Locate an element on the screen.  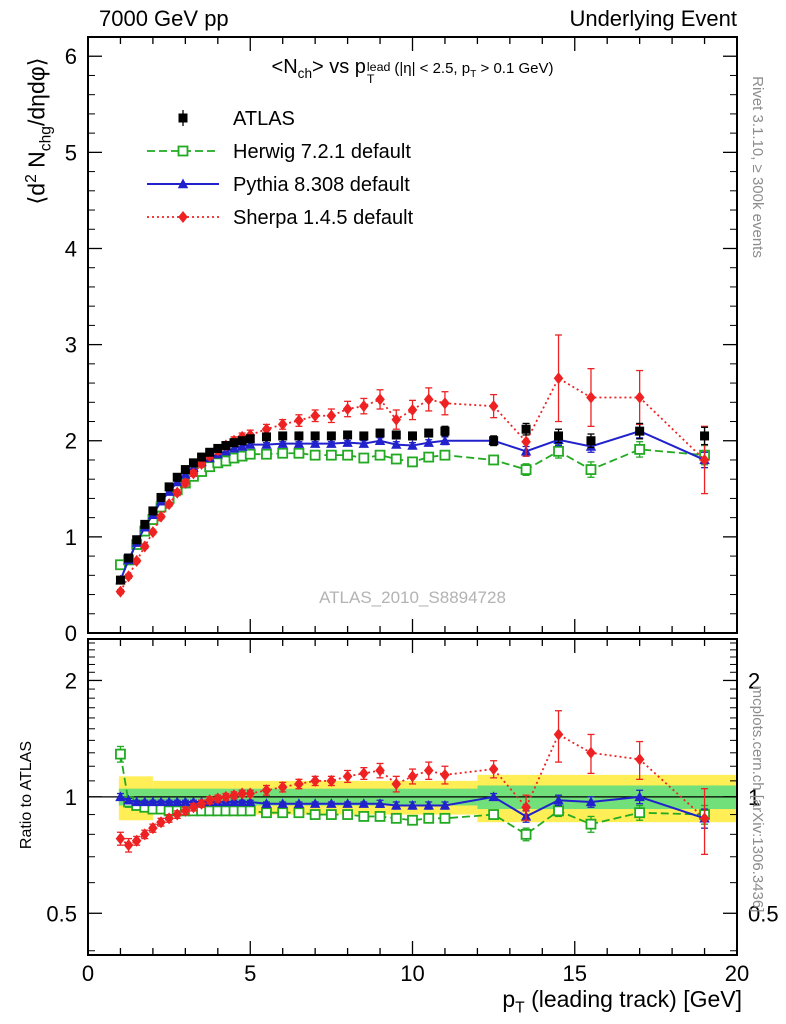
ratio-tick-label-right: 1 is located at coordinates (754, 797).